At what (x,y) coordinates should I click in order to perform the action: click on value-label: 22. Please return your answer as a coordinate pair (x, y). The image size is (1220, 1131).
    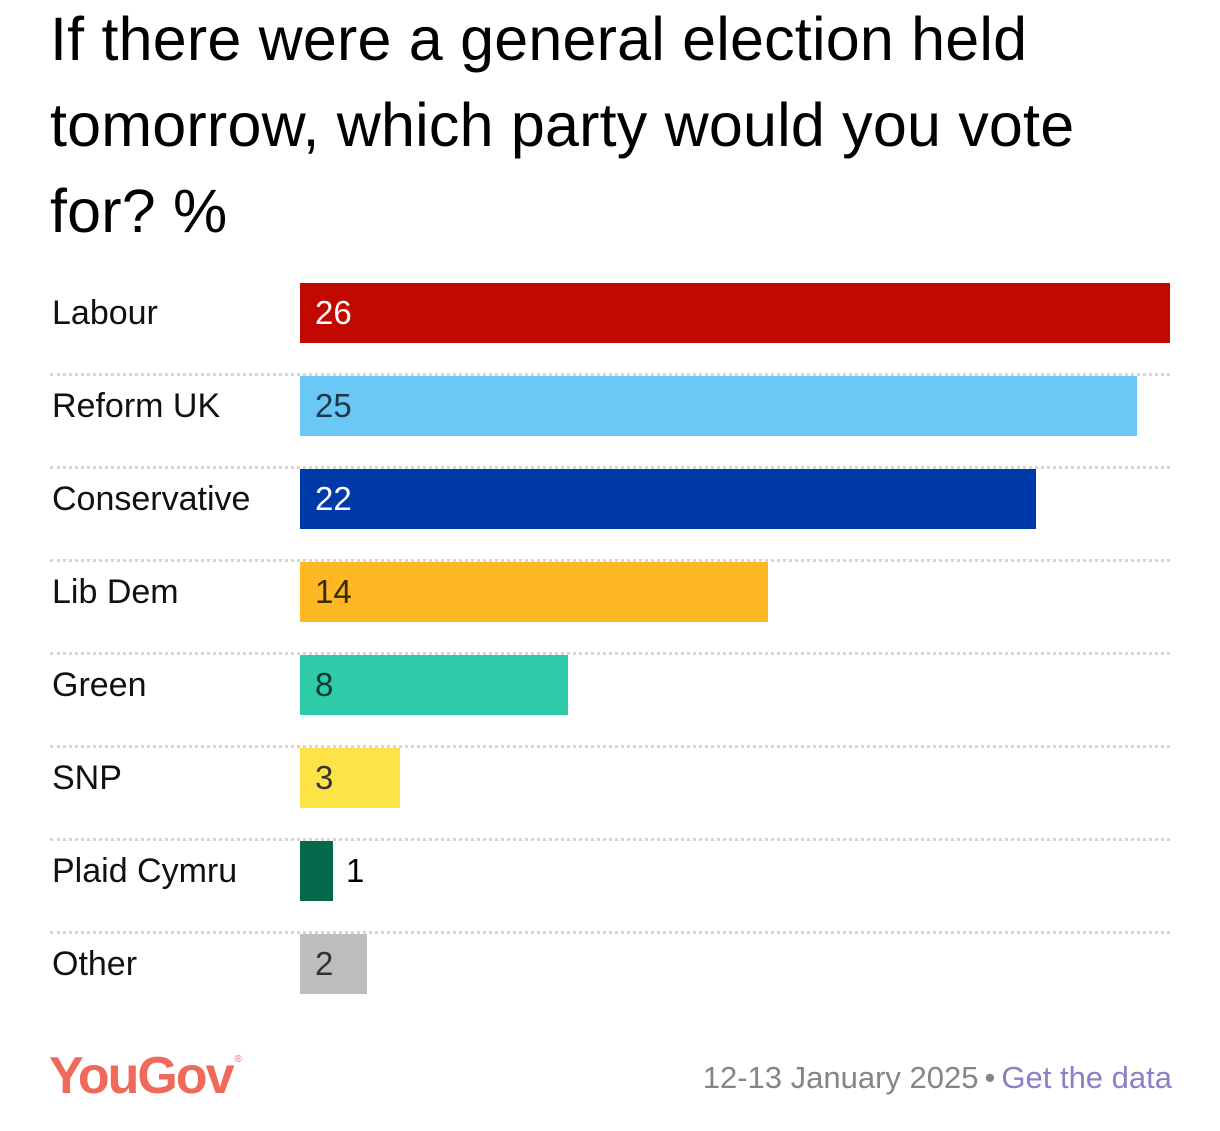
    Looking at the image, I should click on (333, 498).